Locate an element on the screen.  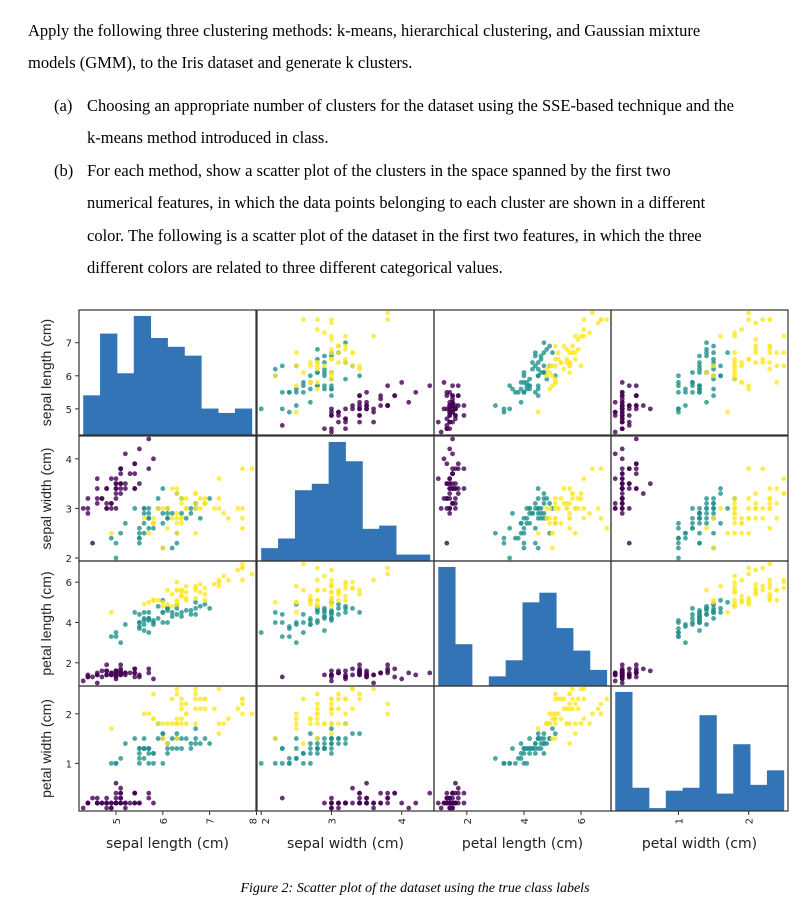
y-tick-label: 2 is located at coordinates (69, 715).